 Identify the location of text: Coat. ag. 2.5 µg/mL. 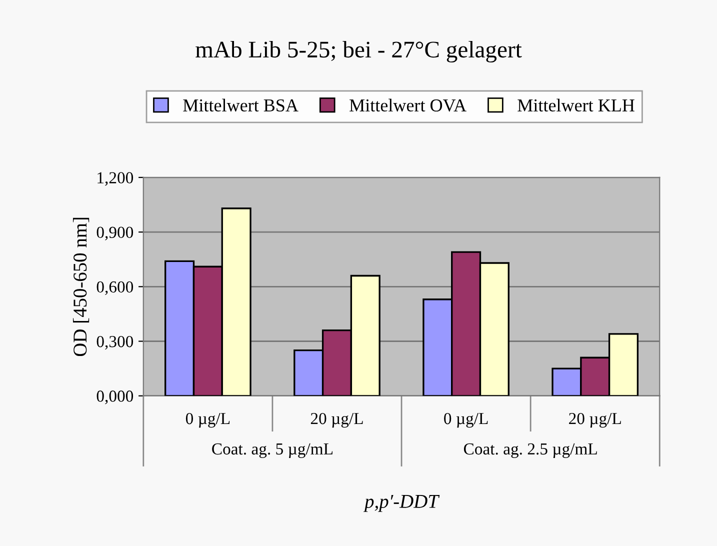
(530, 450).